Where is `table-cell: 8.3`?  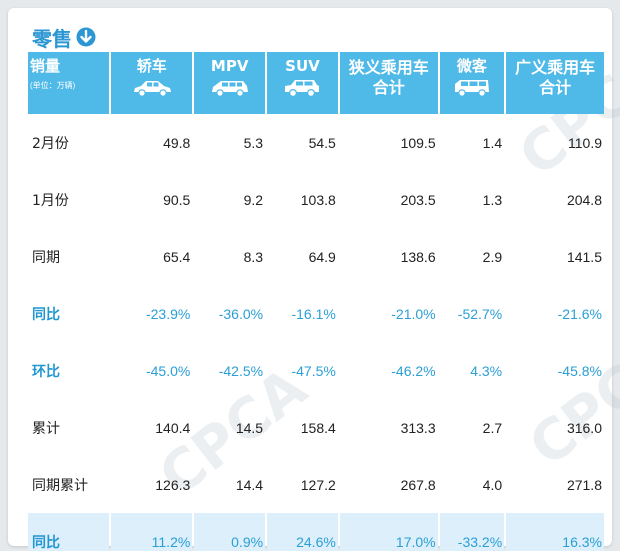
table-cell: 8.3 is located at coordinates (253, 256).